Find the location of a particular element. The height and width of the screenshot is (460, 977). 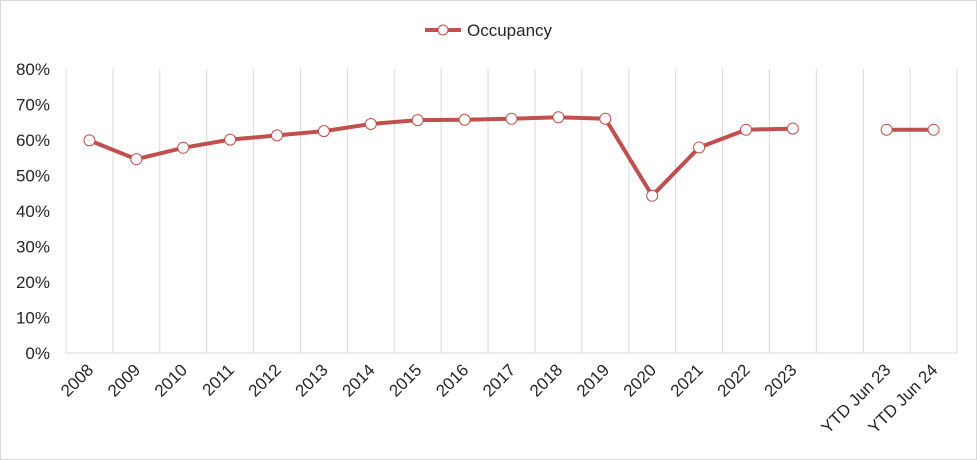

y-tick-label: 0% is located at coordinates (37, 353).